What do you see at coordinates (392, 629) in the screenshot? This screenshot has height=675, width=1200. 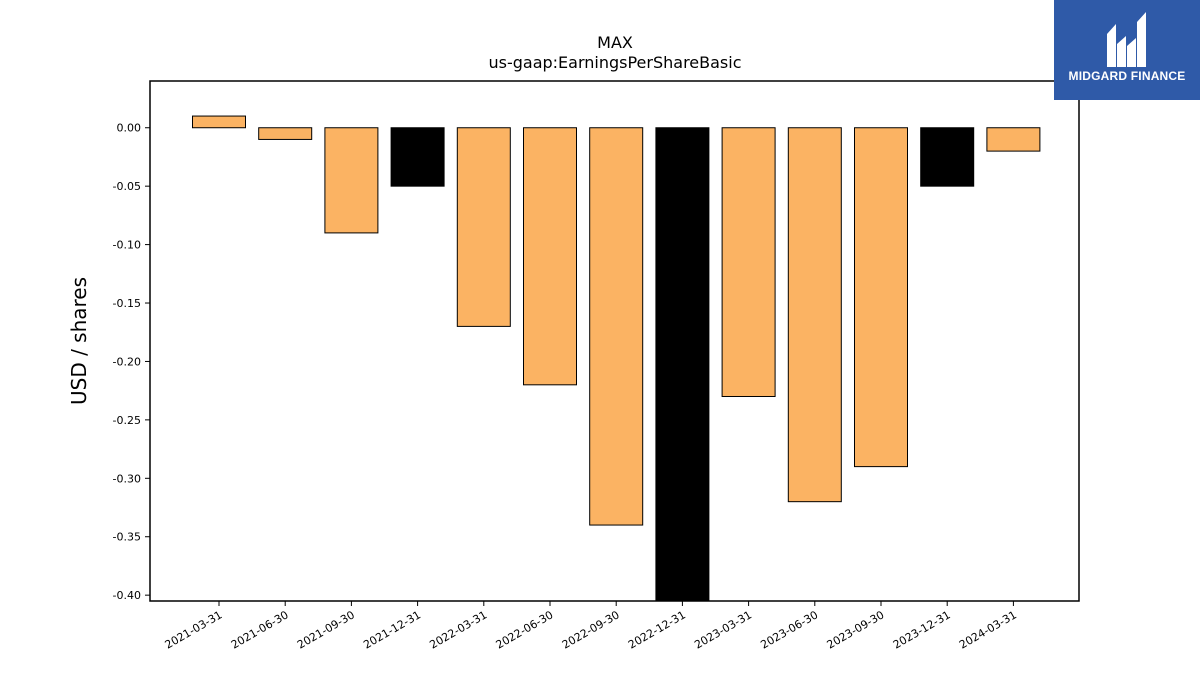 I see `x-tick-label: 2021-12-31` at bounding box center [392, 629].